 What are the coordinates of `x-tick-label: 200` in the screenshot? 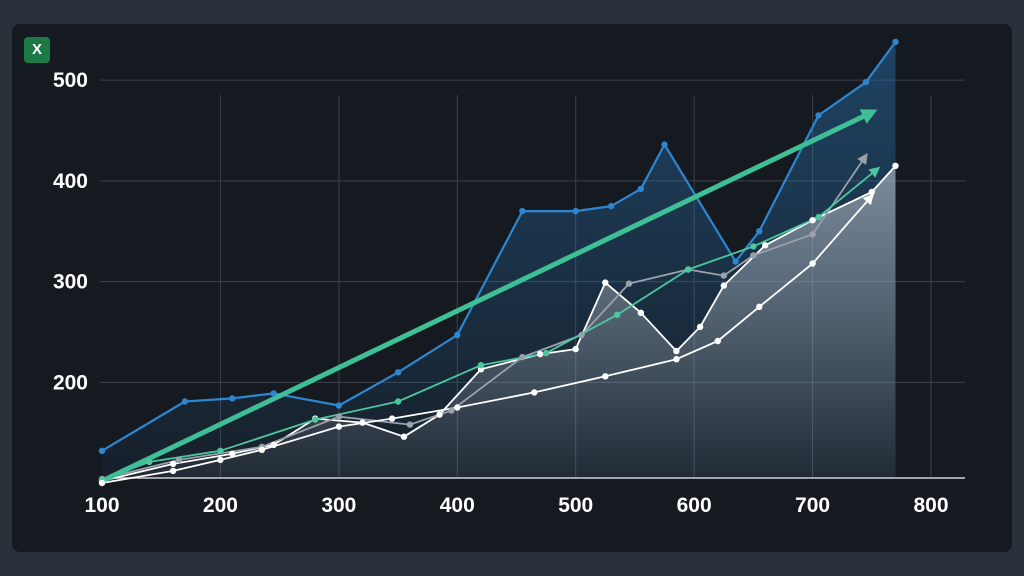 It's located at (220, 505).